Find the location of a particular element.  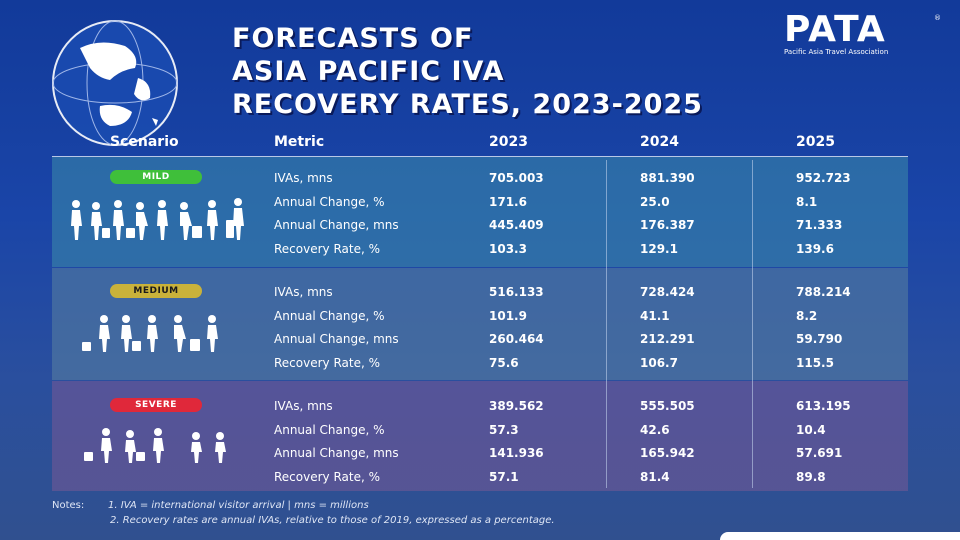

mild-annual-change-pct-2023: 171.6 is located at coordinates (508, 202).